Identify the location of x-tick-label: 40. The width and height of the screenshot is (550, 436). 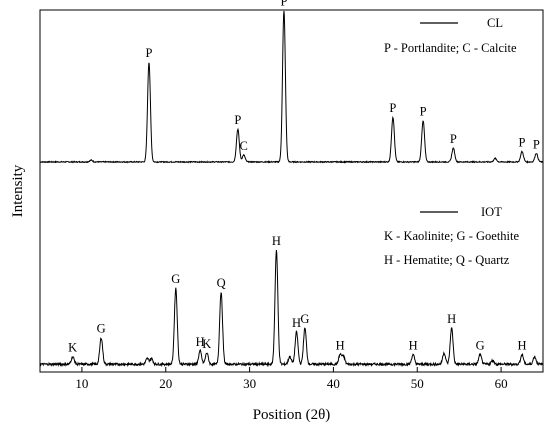
(333, 383).